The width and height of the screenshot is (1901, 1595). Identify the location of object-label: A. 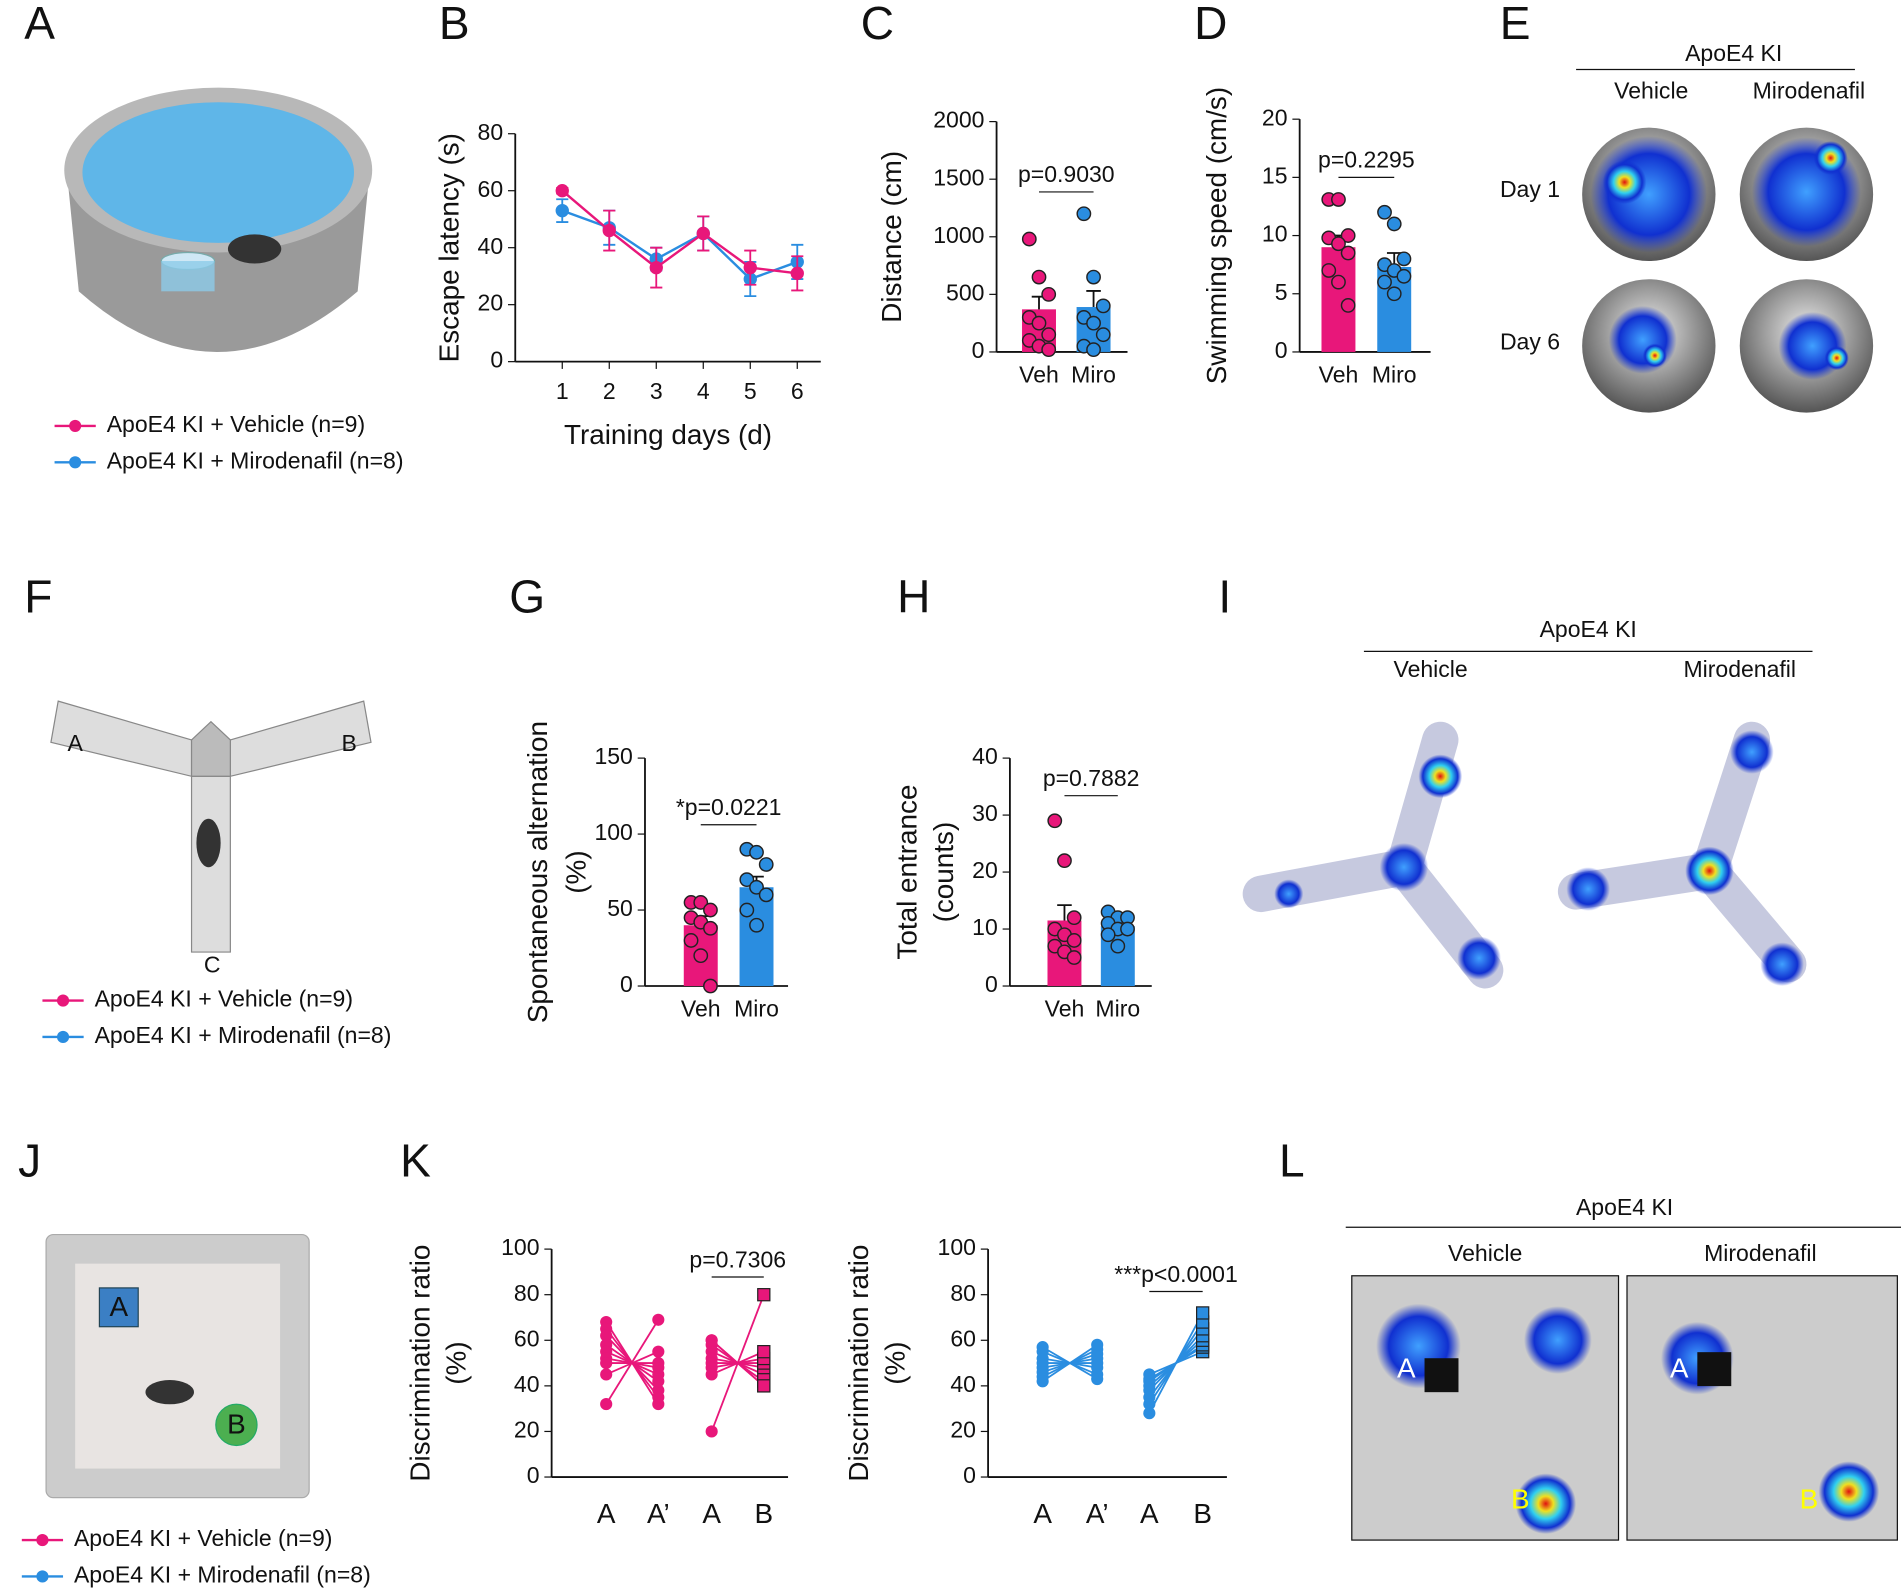
(1679, 1368).